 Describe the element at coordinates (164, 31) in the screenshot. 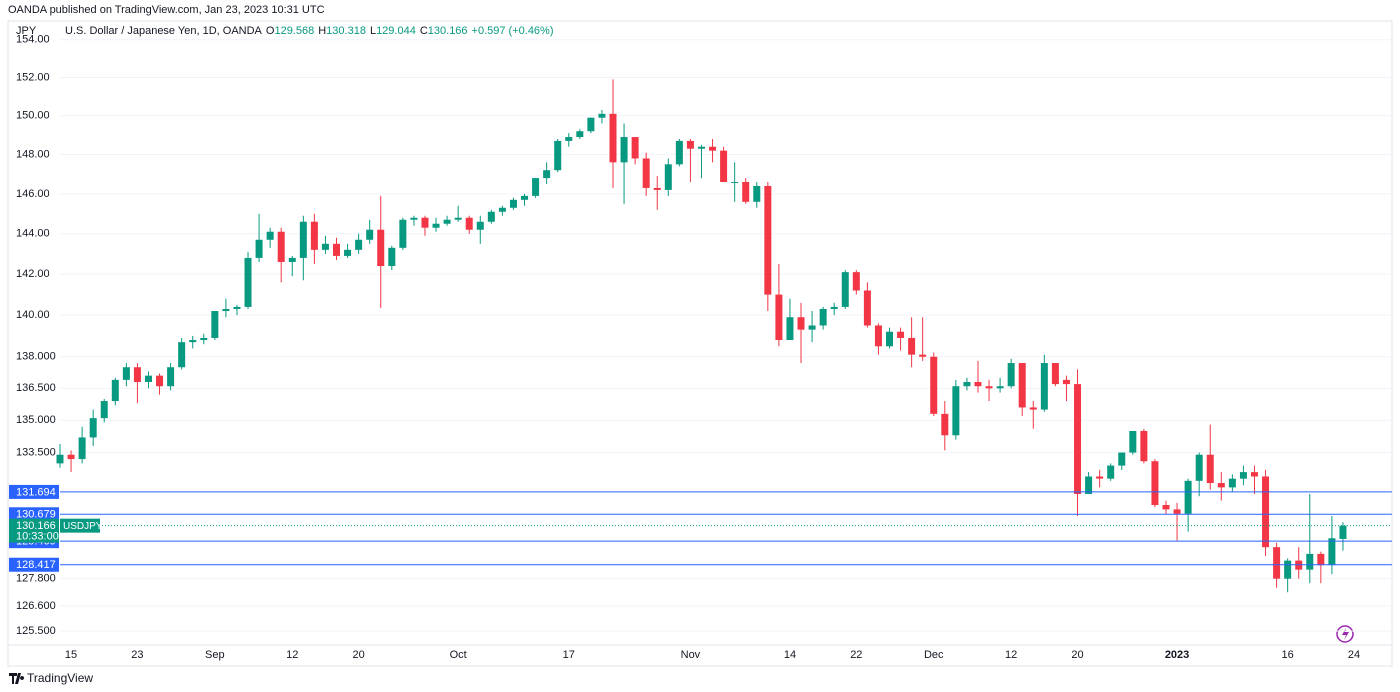

I see `legend-symbol: U.S. Dollar / Japanese Yen, 1D, OANDA` at that location.